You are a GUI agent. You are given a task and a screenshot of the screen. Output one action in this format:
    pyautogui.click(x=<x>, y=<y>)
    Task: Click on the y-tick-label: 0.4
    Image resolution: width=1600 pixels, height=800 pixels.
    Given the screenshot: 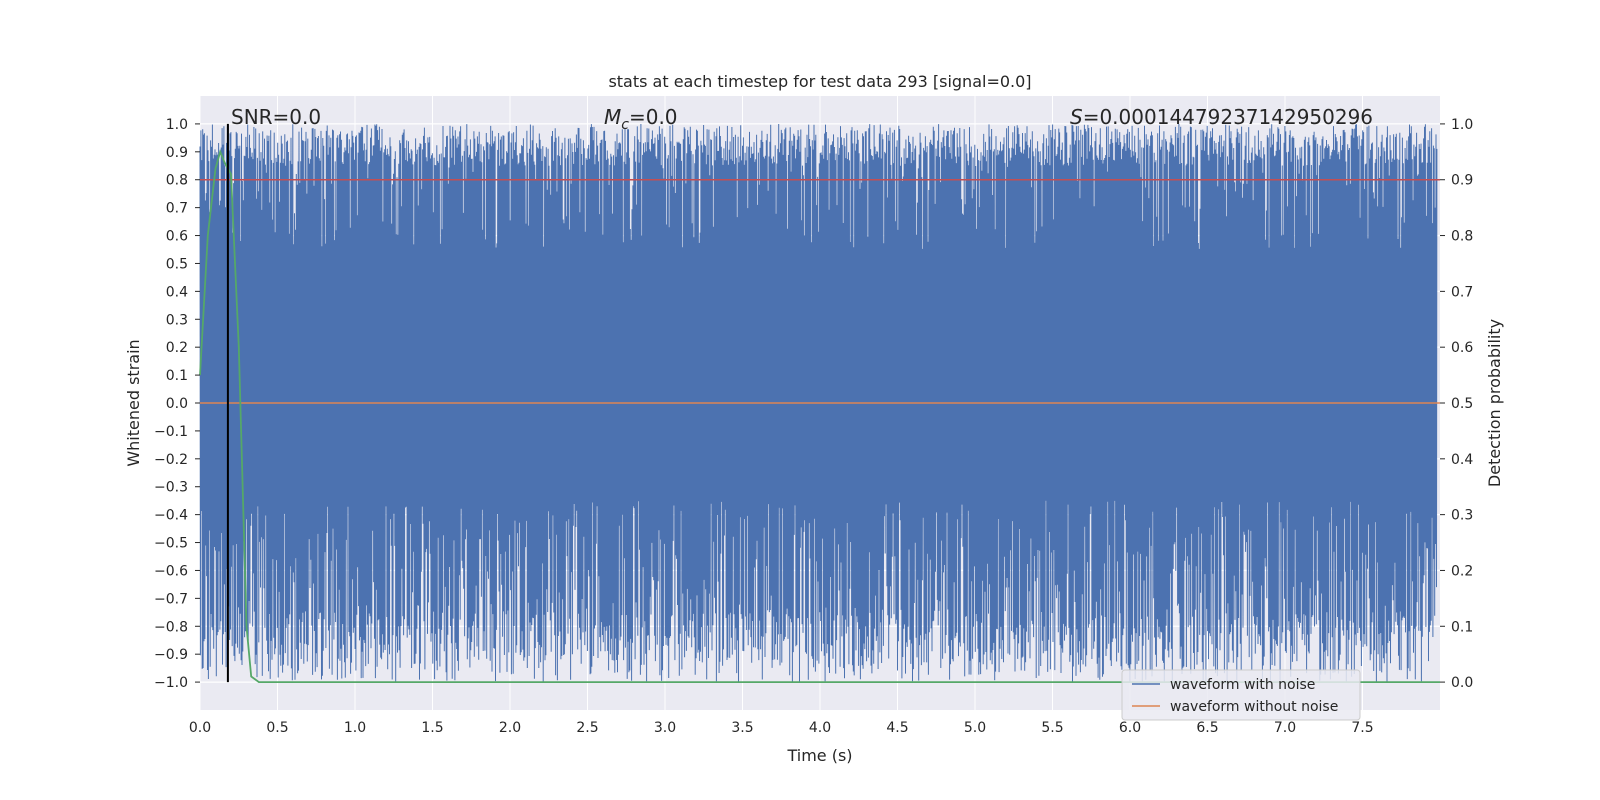 What is the action you would take?
    pyautogui.click(x=177, y=292)
    